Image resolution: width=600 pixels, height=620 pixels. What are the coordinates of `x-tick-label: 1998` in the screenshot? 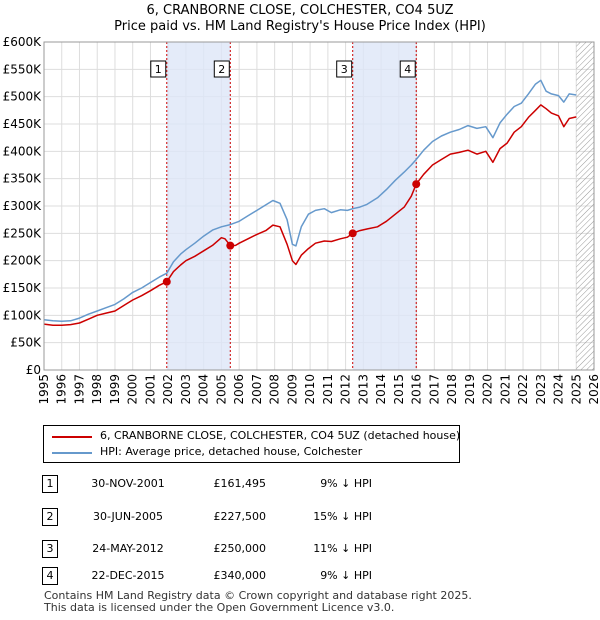 It's located at (97, 389).